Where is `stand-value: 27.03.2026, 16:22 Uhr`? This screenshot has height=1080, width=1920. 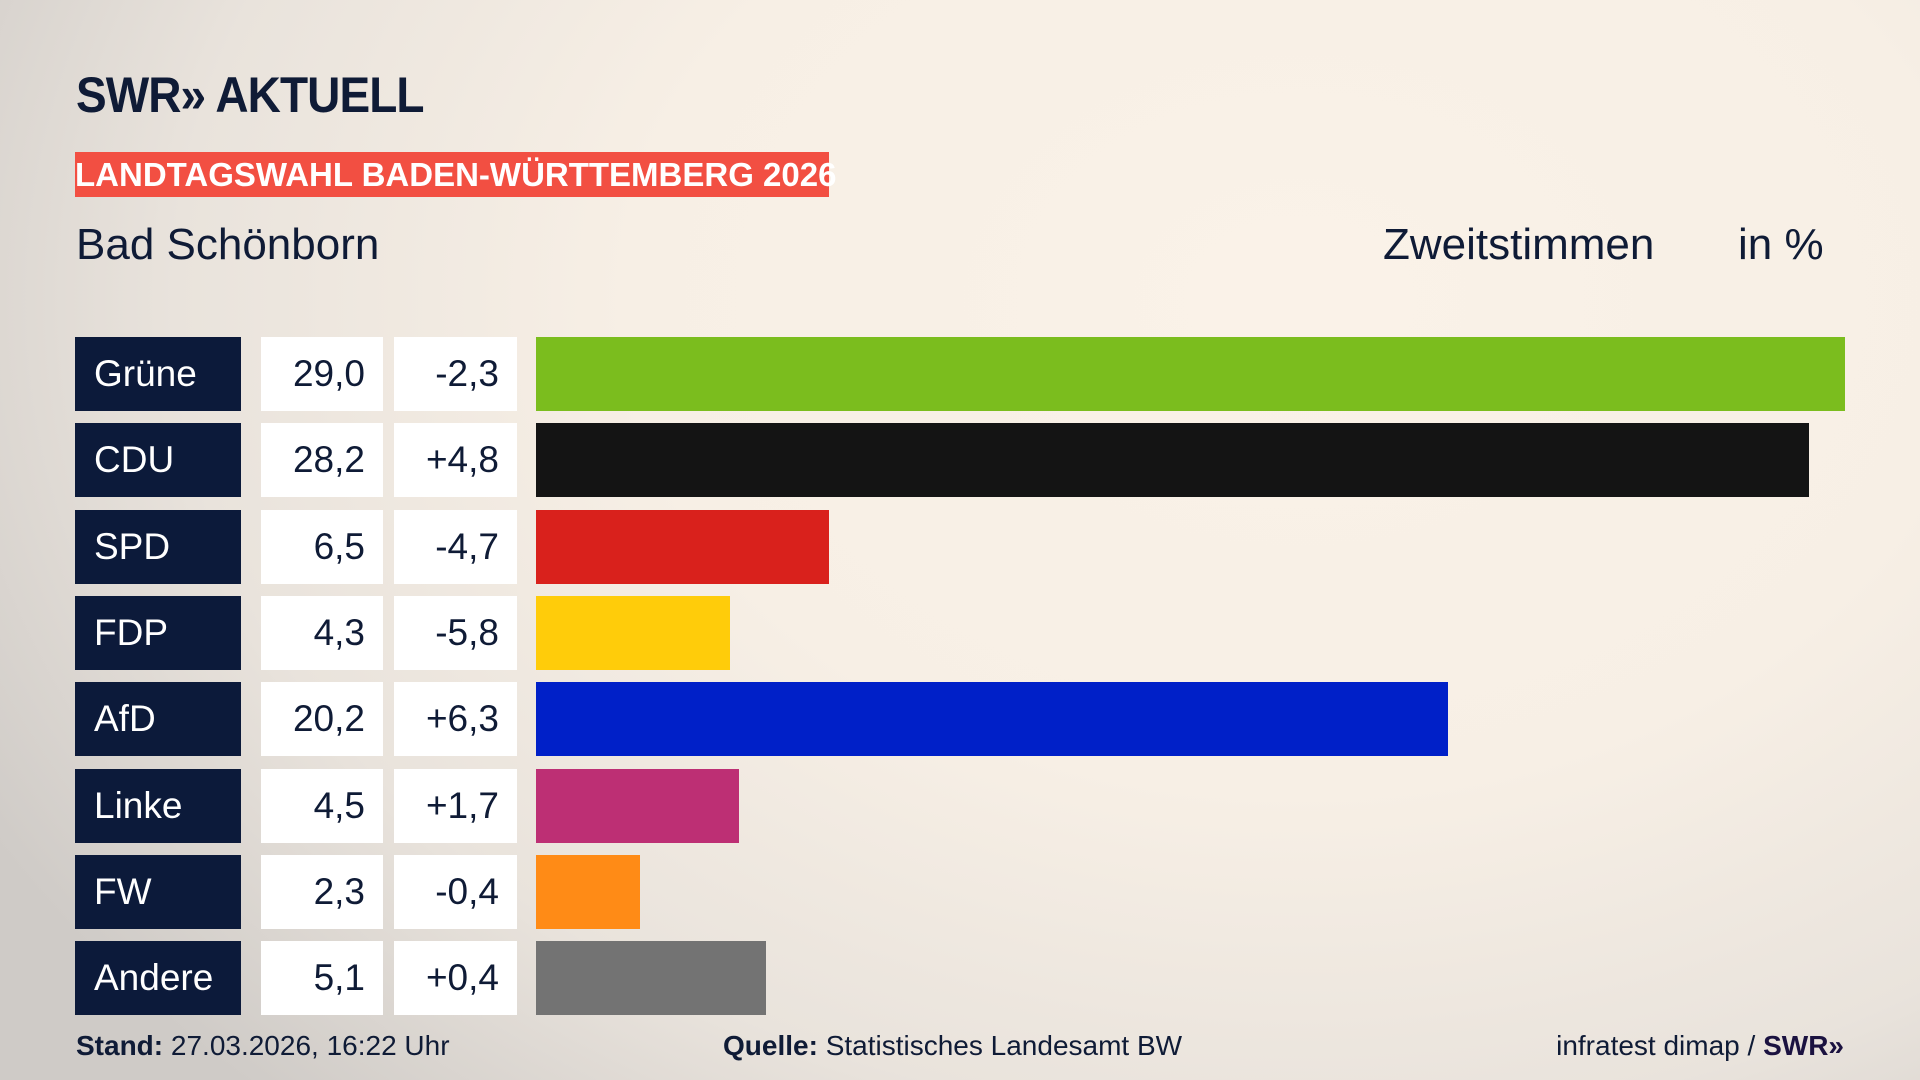
stand-value: 27.03.2026, 16:22 Uhr is located at coordinates (310, 1045).